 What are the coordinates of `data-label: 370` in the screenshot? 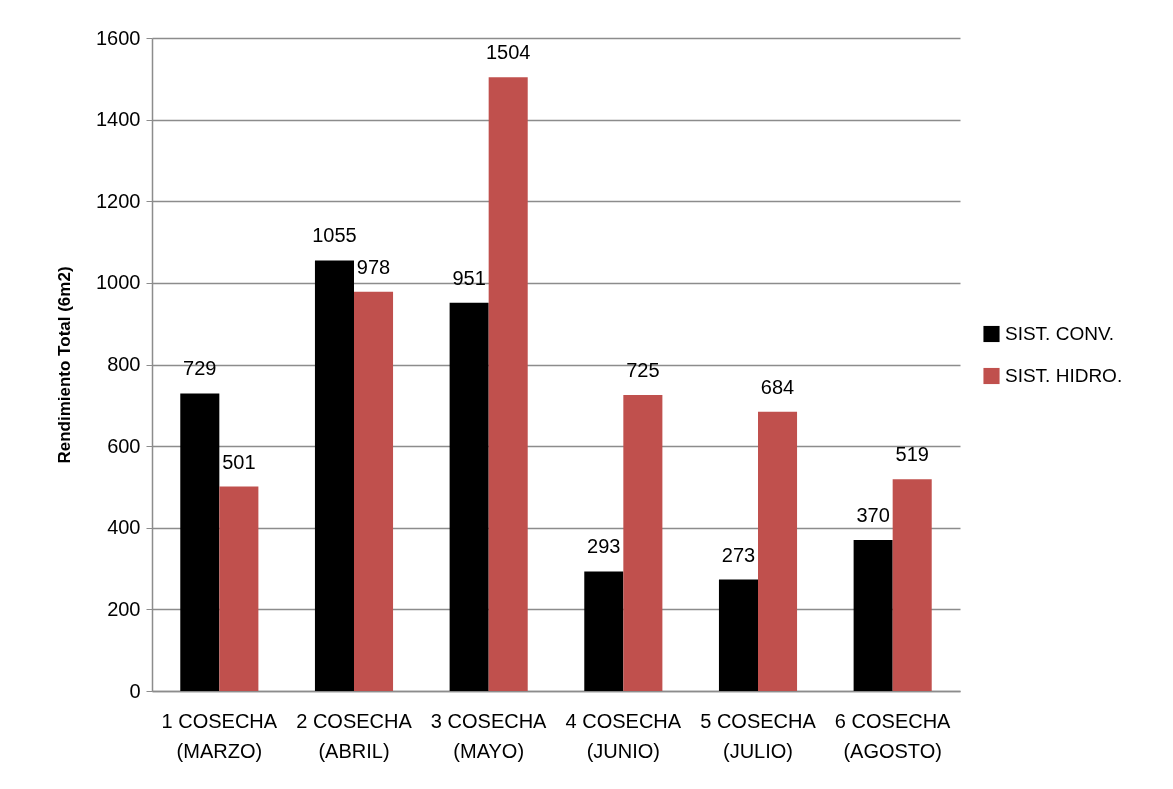 It's located at (873, 514).